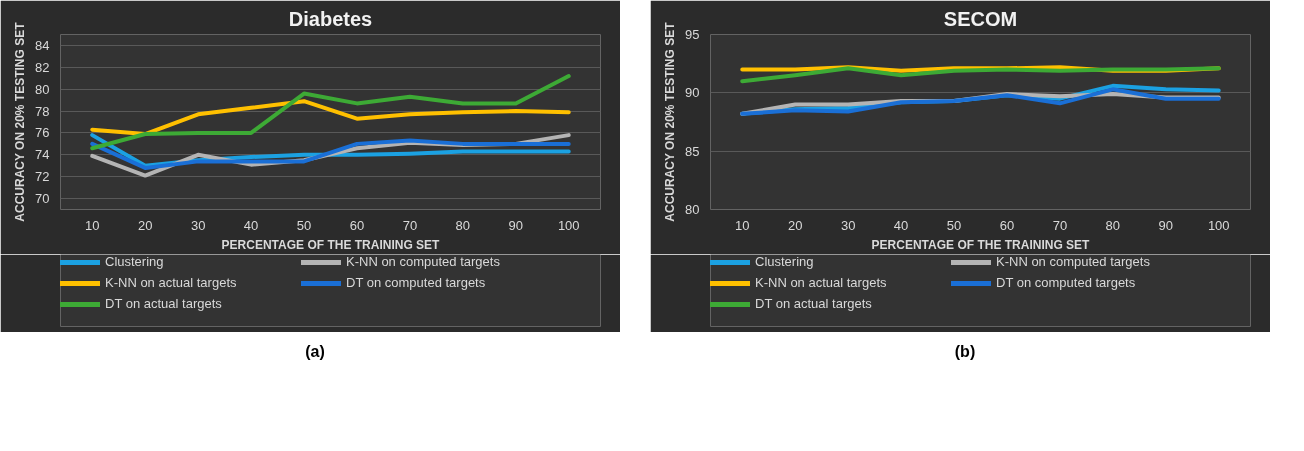  Describe the element at coordinates (692, 151) in the screenshot. I see `y-tick-label: 85` at that location.